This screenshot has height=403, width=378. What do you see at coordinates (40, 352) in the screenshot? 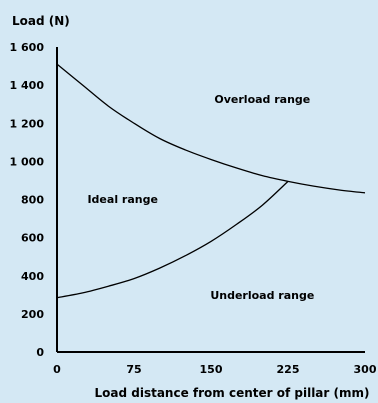
I see `y-tick-label: 0` at bounding box center [40, 352].